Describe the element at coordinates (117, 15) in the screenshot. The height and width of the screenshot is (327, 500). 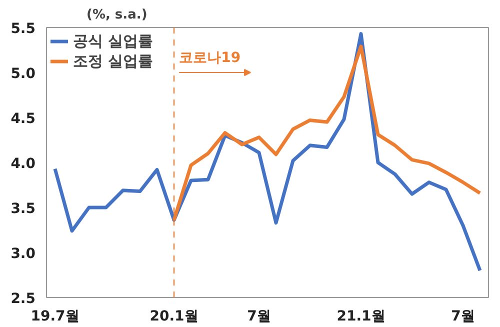
I see `y-axis-title: (%, s.a.)` at that location.